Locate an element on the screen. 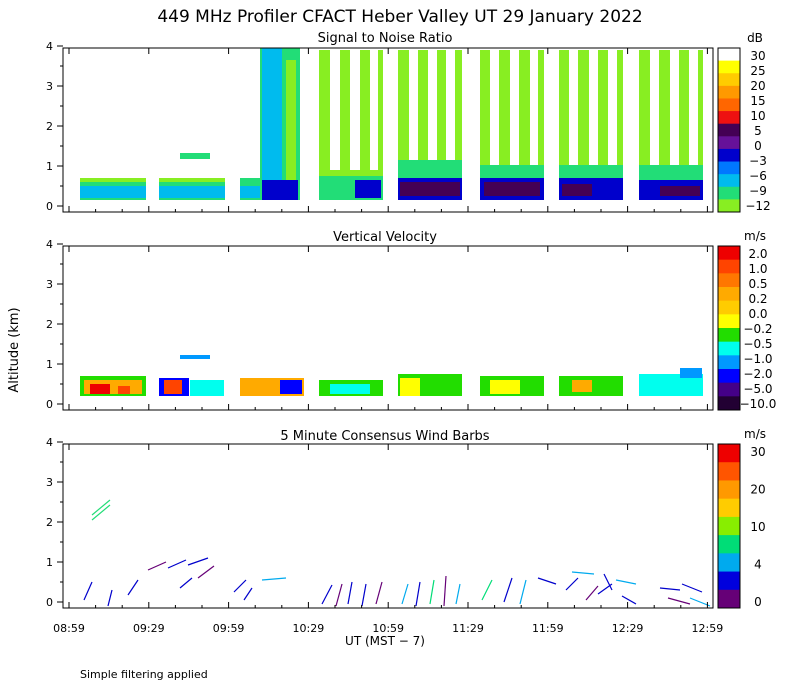 Image resolution: width=800 pixels, height=700 pixels. x-tick-label: 12:59 is located at coordinates (708, 628).